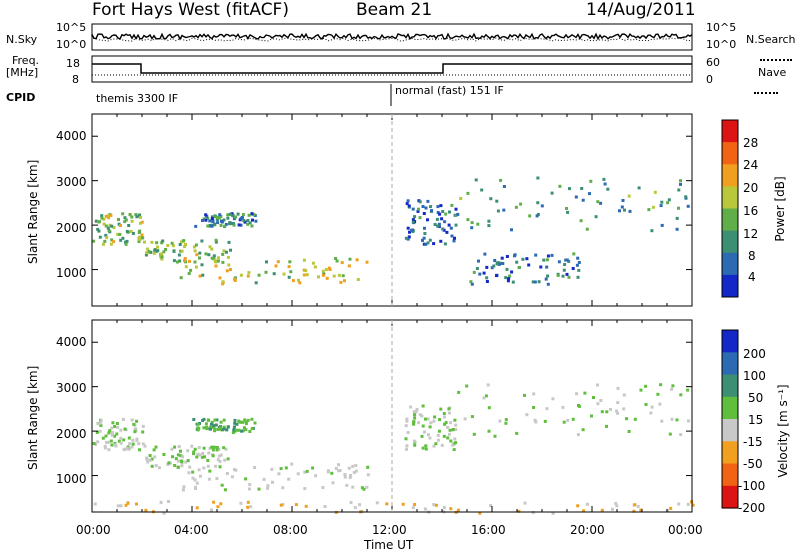 This screenshot has width=800, height=554. I want to click on power-colorbar-segment, so click(730, 175).